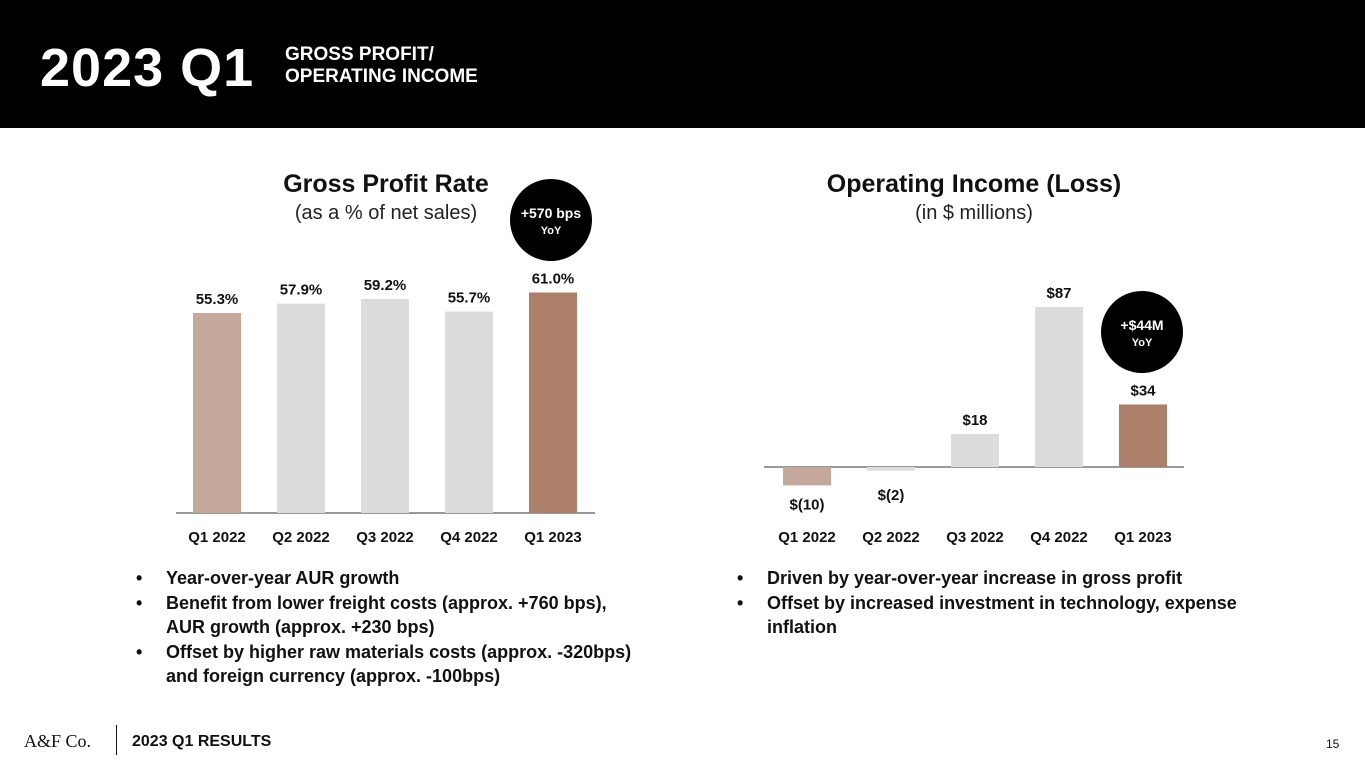  What do you see at coordinates (551, 231) in the screenshot?
I see `left-badge-sub: YoY` at bounding box center [551, 231].